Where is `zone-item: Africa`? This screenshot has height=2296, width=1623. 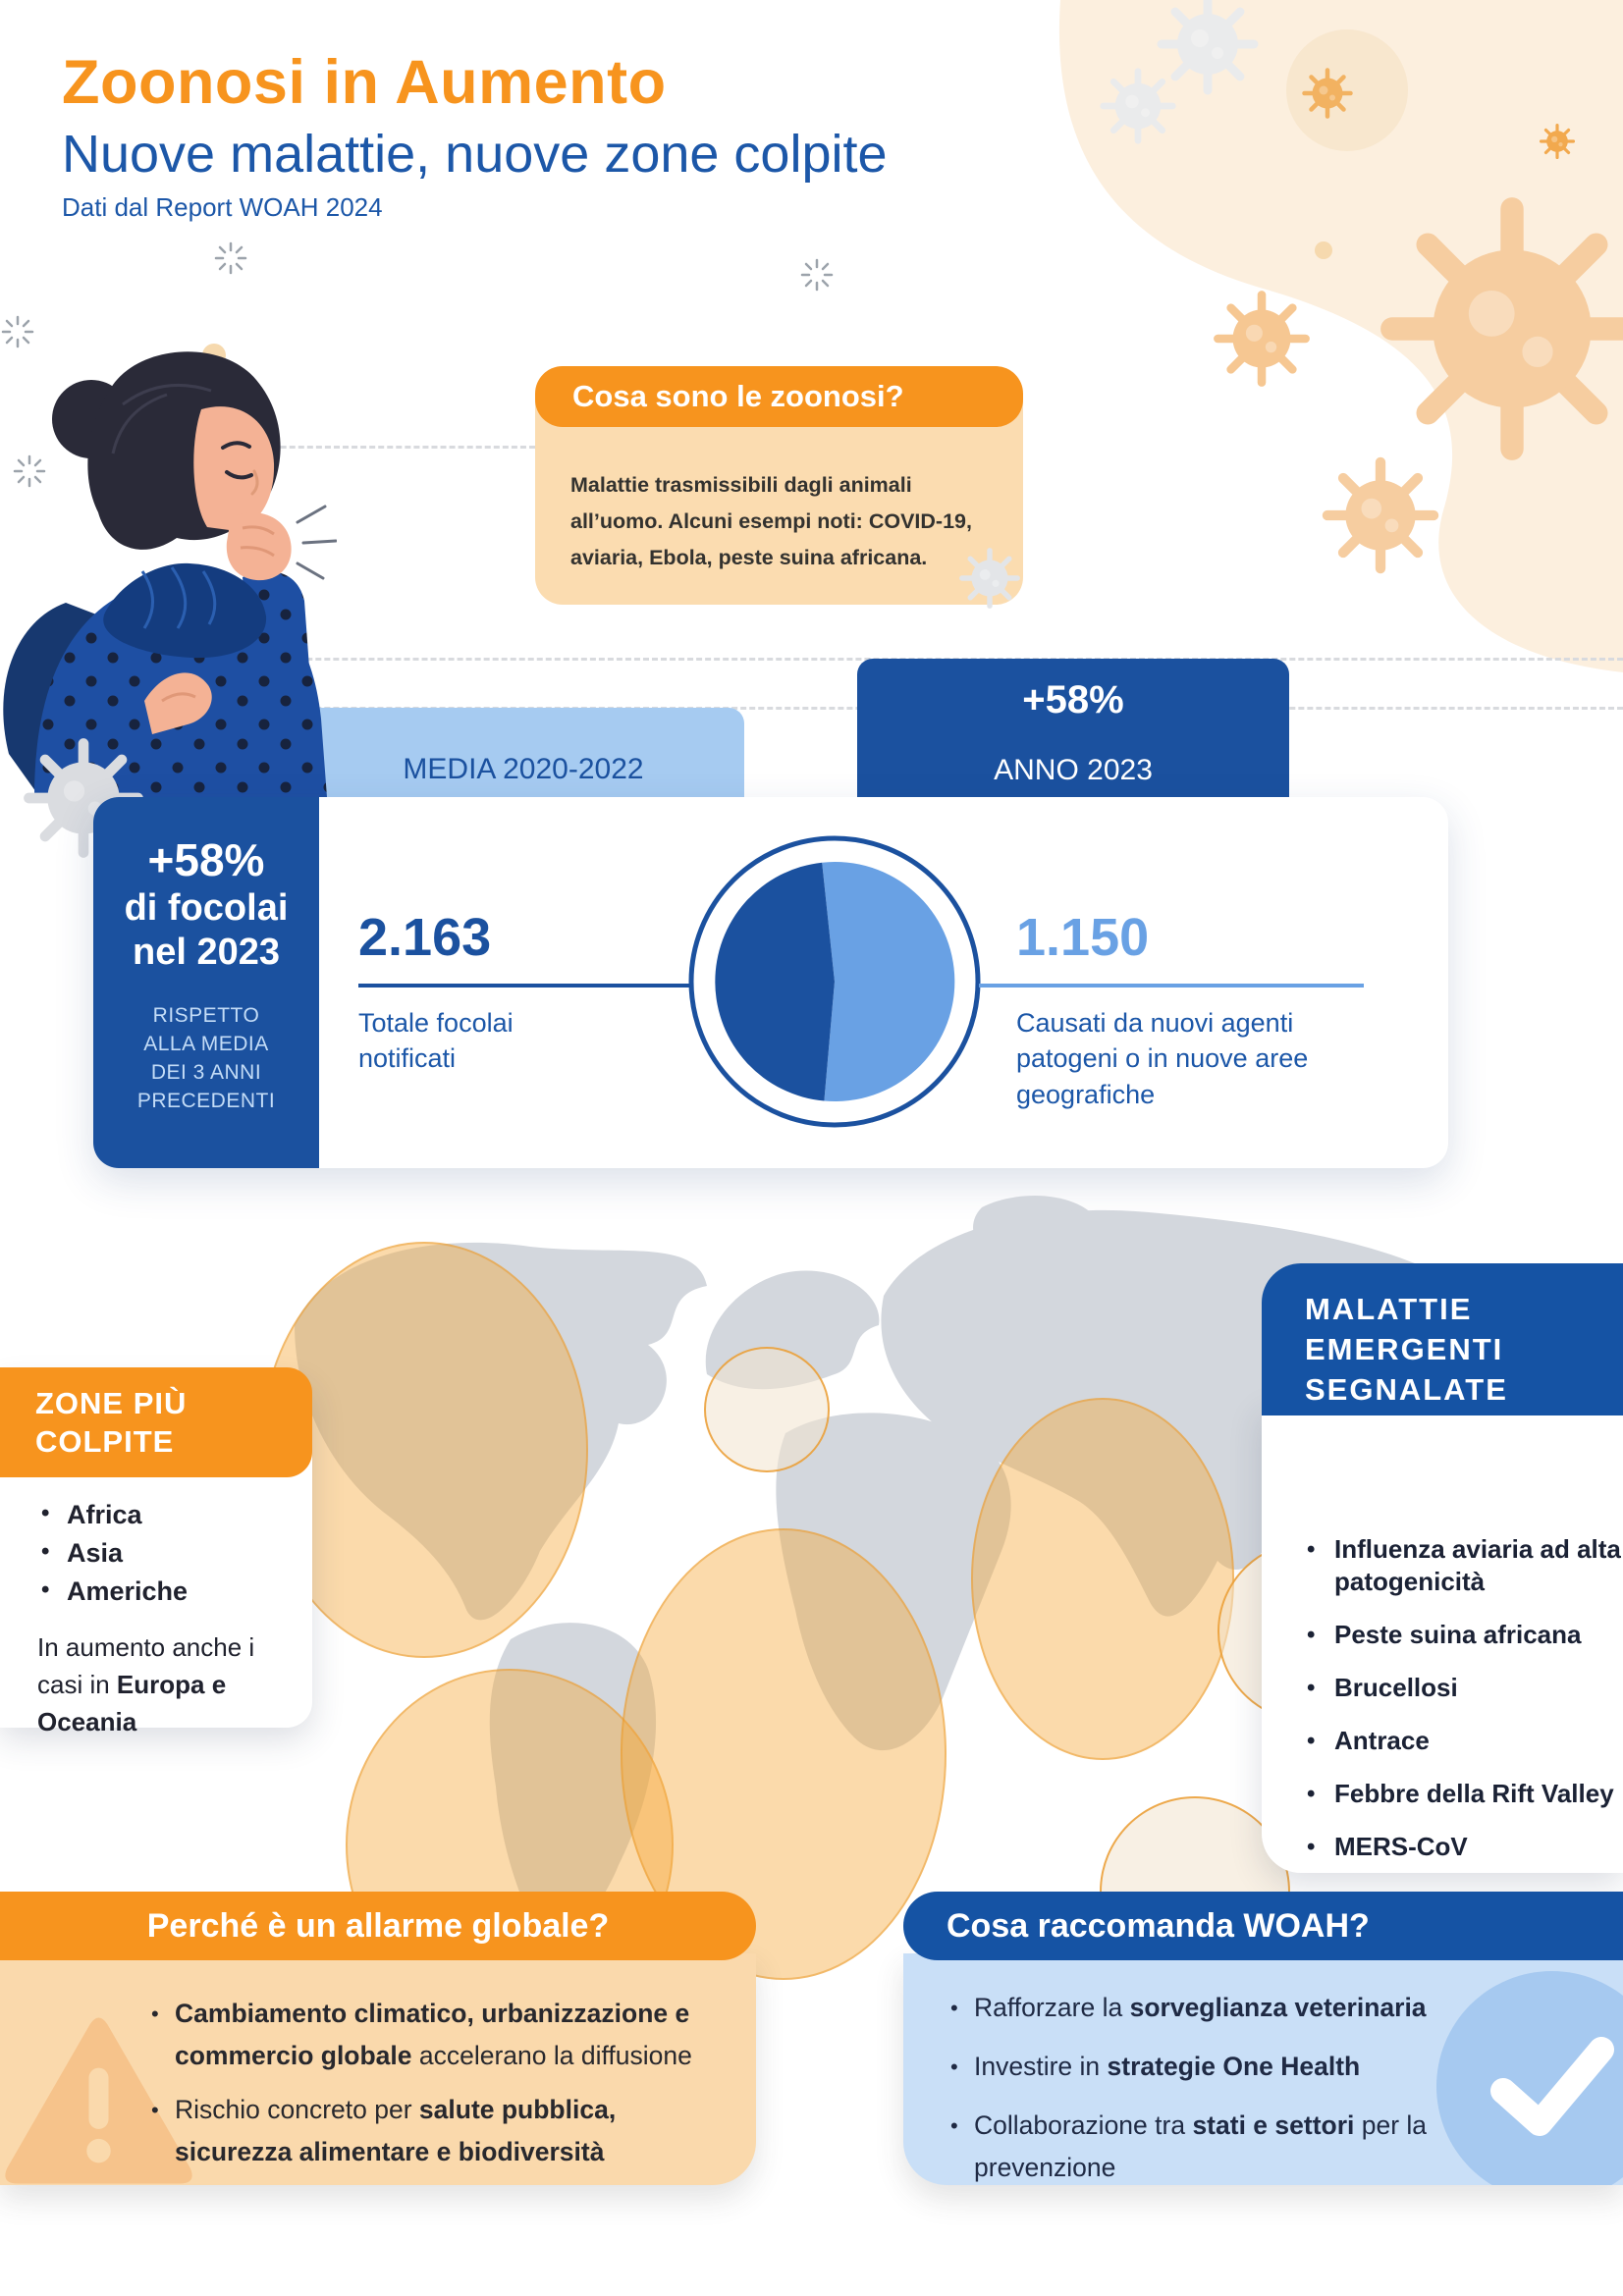
zone-item: Africa is located at coordinates (163, 1515).